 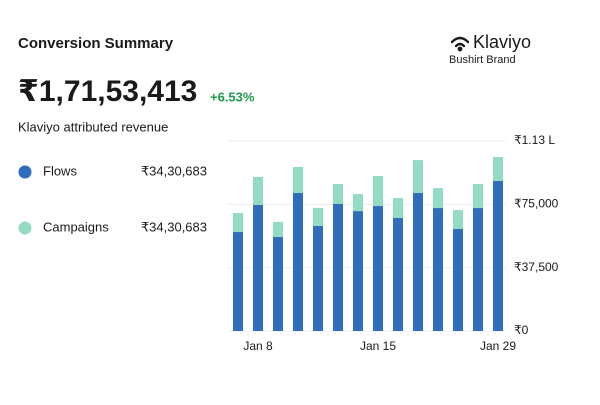 What do you see at coordinates (258, 346) in the screenshot?
I see `x-tick-label: Jan 8` at bounding box center [258, 346].